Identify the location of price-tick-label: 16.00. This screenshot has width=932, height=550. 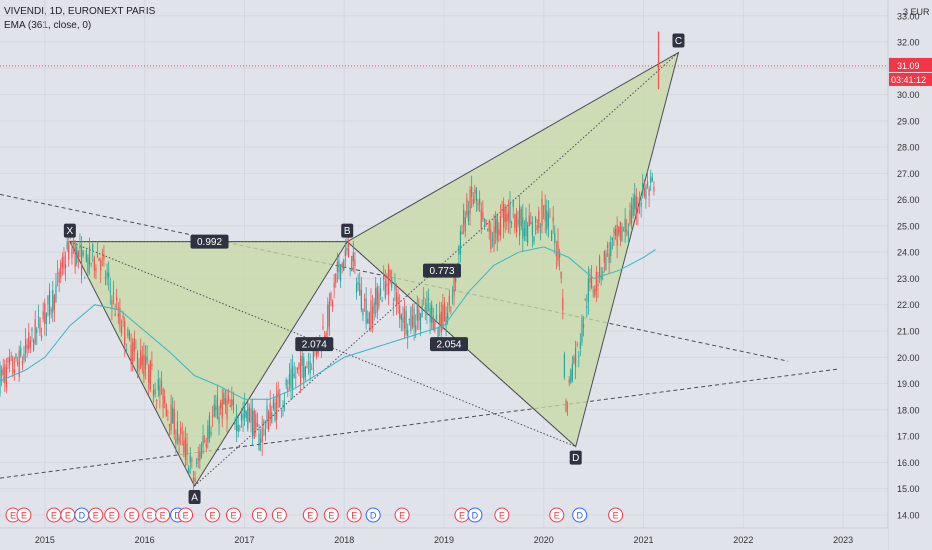
(908, 463).